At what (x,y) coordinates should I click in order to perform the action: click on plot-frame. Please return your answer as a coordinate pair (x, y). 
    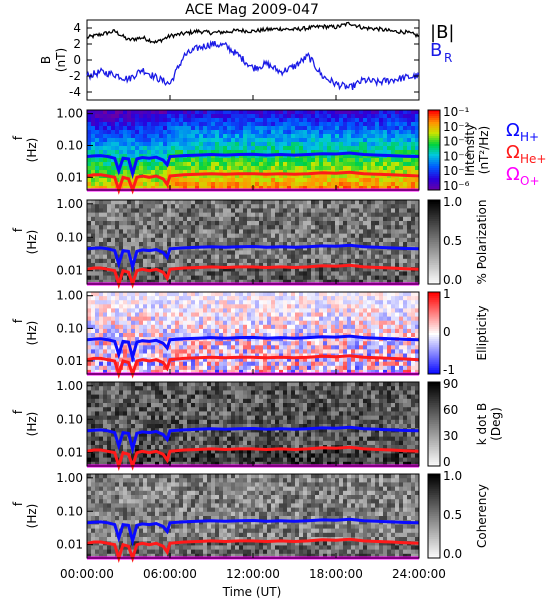
    Looking at the image, I should click on (253, 60).